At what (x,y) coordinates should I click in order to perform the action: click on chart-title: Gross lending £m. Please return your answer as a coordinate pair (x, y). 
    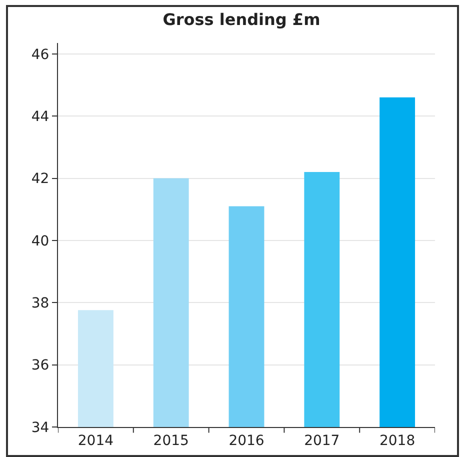
    Looking at the image, I should click on (241, 19).